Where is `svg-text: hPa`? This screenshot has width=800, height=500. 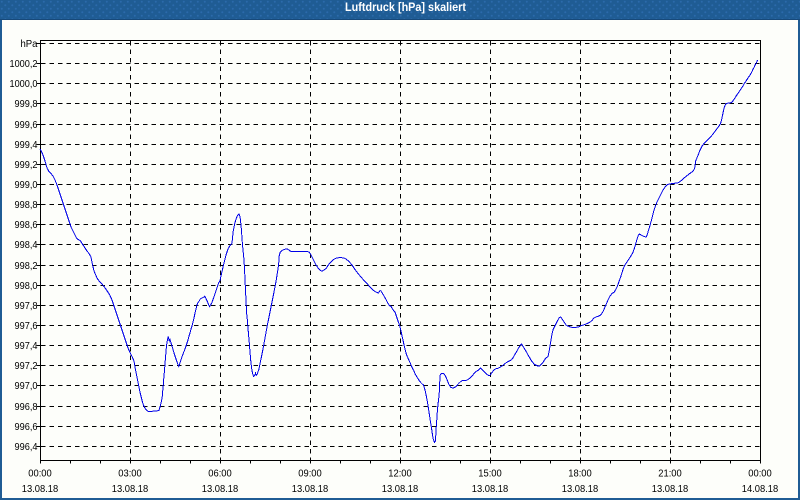 svg-text: hPa is located at coordinates (29, 44).